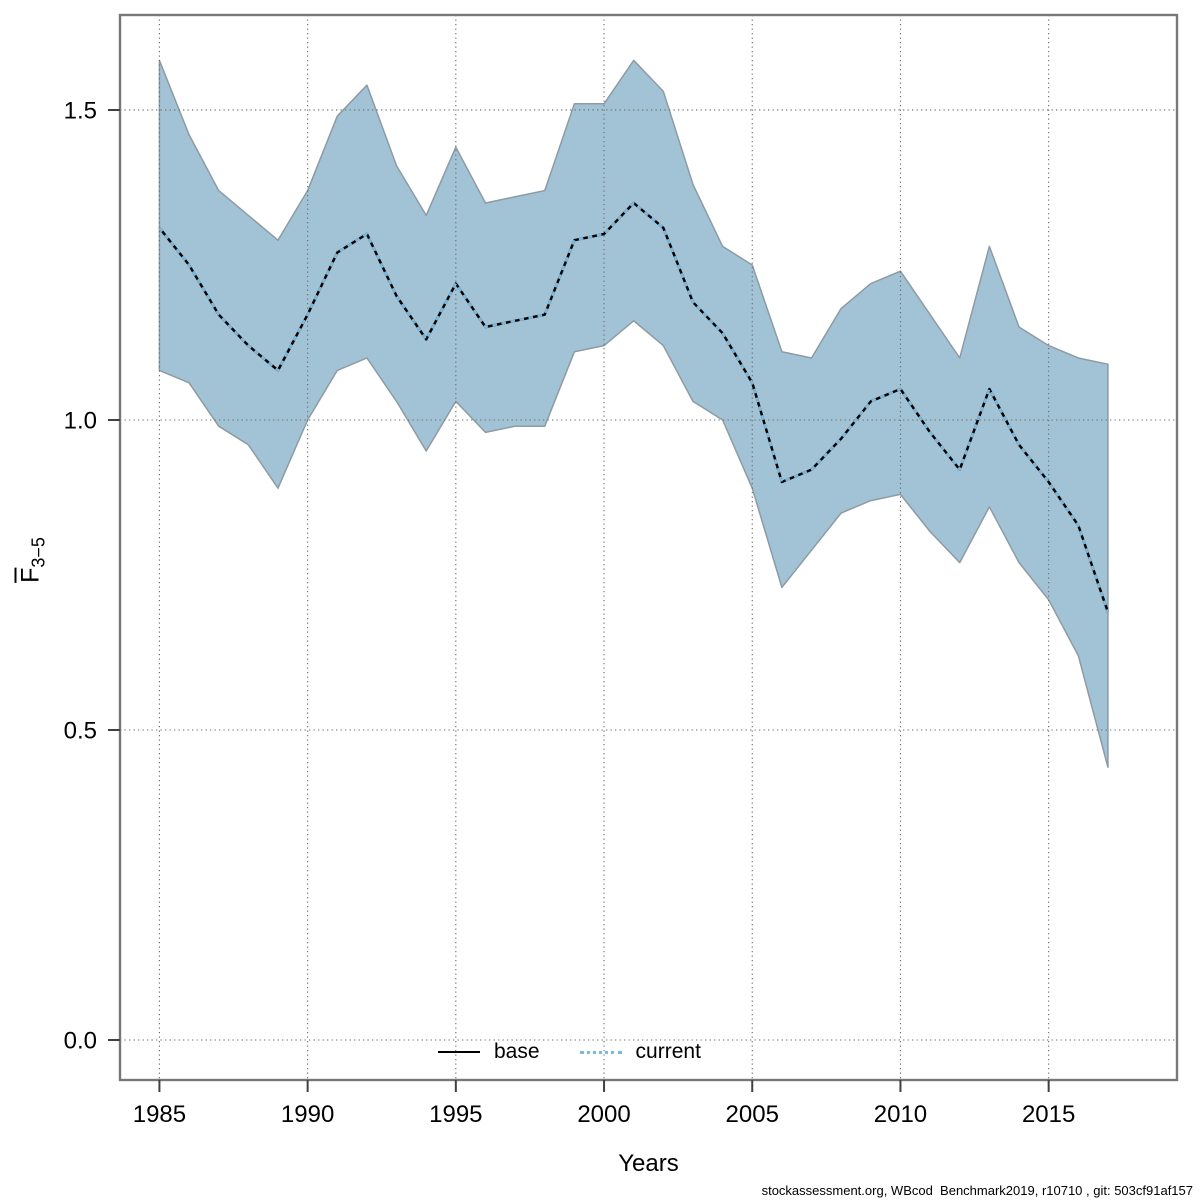  What do you see at coordinates (1048, 1114) in the screenshot?
I see `x-tick-label: 2015` at bounding box center [1048, 1114].